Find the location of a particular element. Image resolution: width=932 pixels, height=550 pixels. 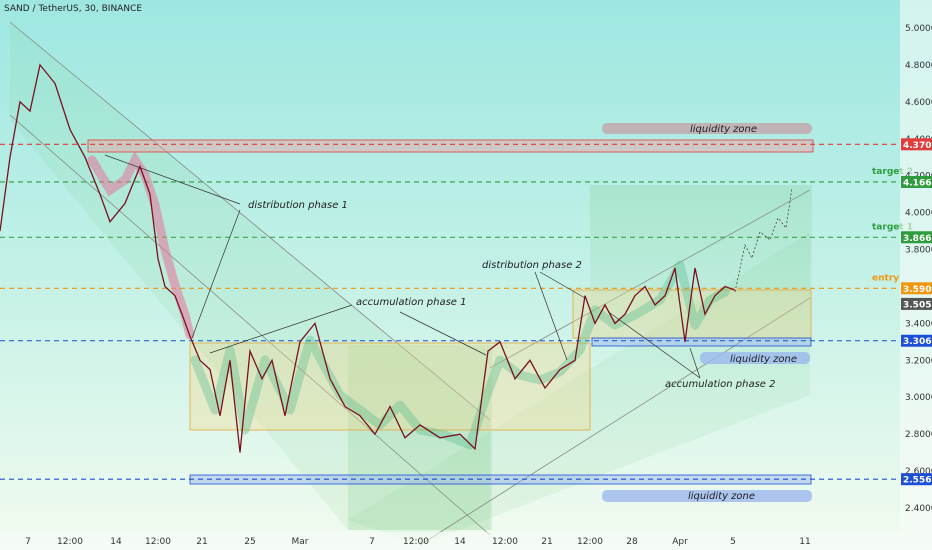

liquidity-pill-bottom is located at coordinates (707, 496).